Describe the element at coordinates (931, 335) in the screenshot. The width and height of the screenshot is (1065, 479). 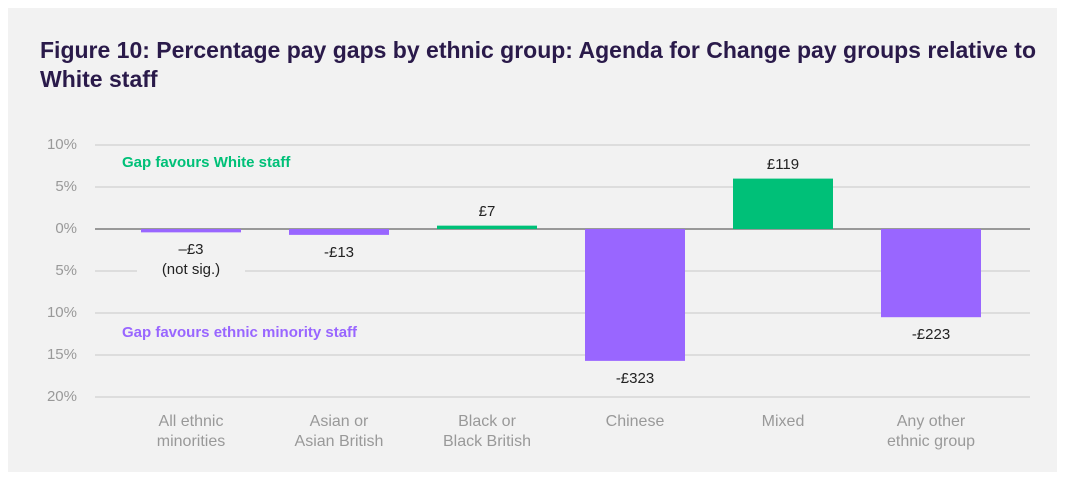
I see `bar-label: -£223` at that location.